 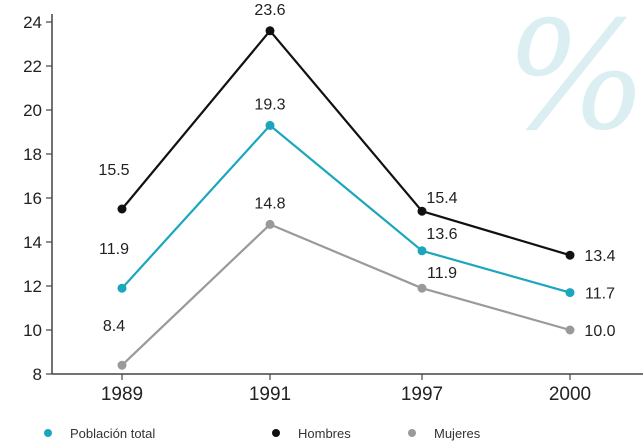 I want to click on data-label: 14.8, so click(x=269, y=203).